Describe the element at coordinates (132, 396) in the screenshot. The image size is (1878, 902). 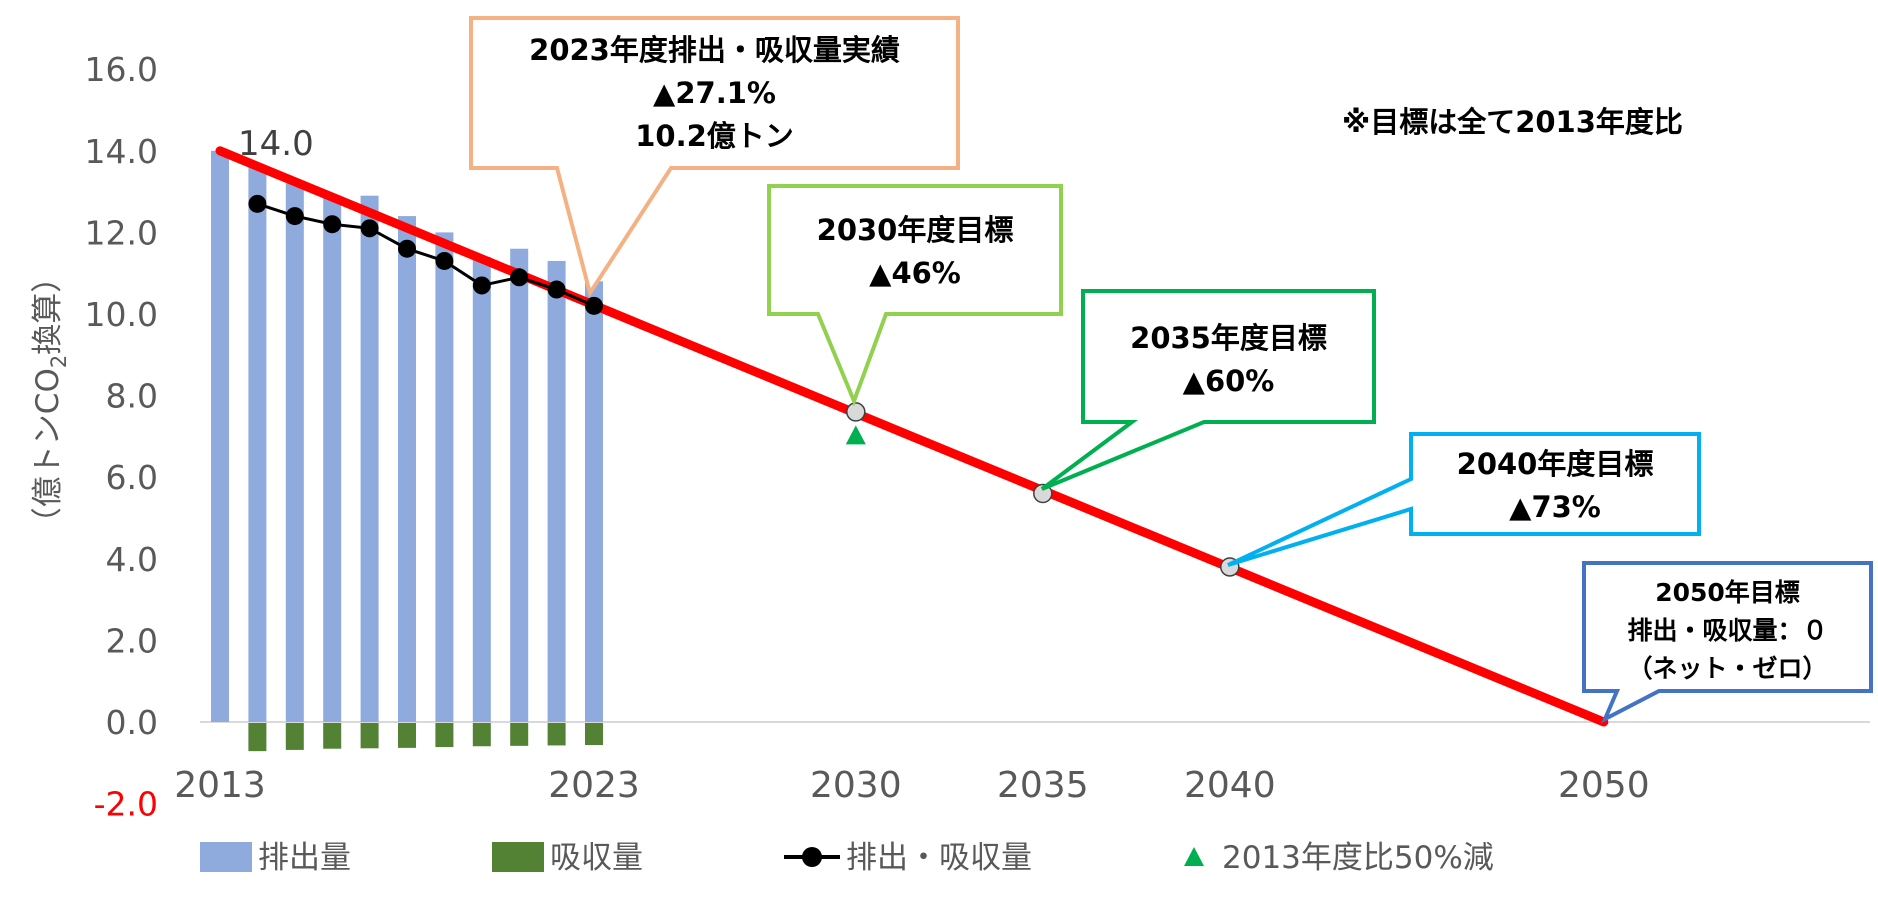
I see `y-tick-label: 8.0` at that location.